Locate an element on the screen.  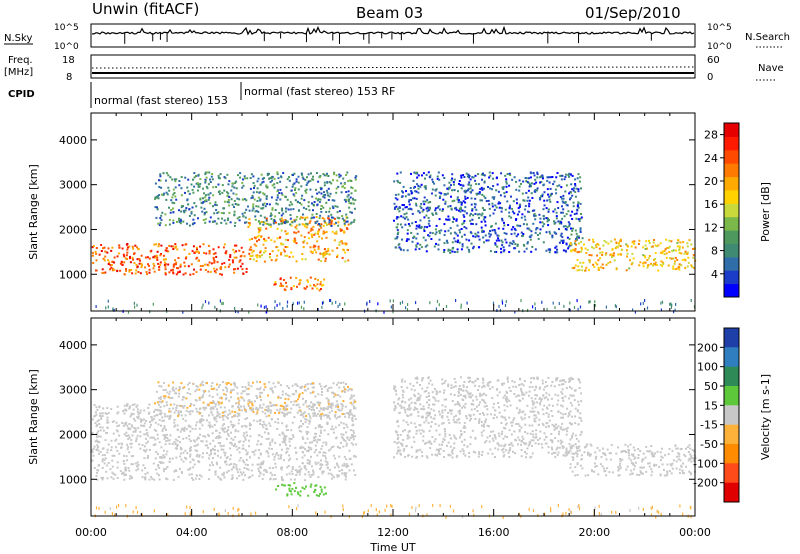
nsearch-tick-bottom: 10^0 is located at coordinates (719, 47).